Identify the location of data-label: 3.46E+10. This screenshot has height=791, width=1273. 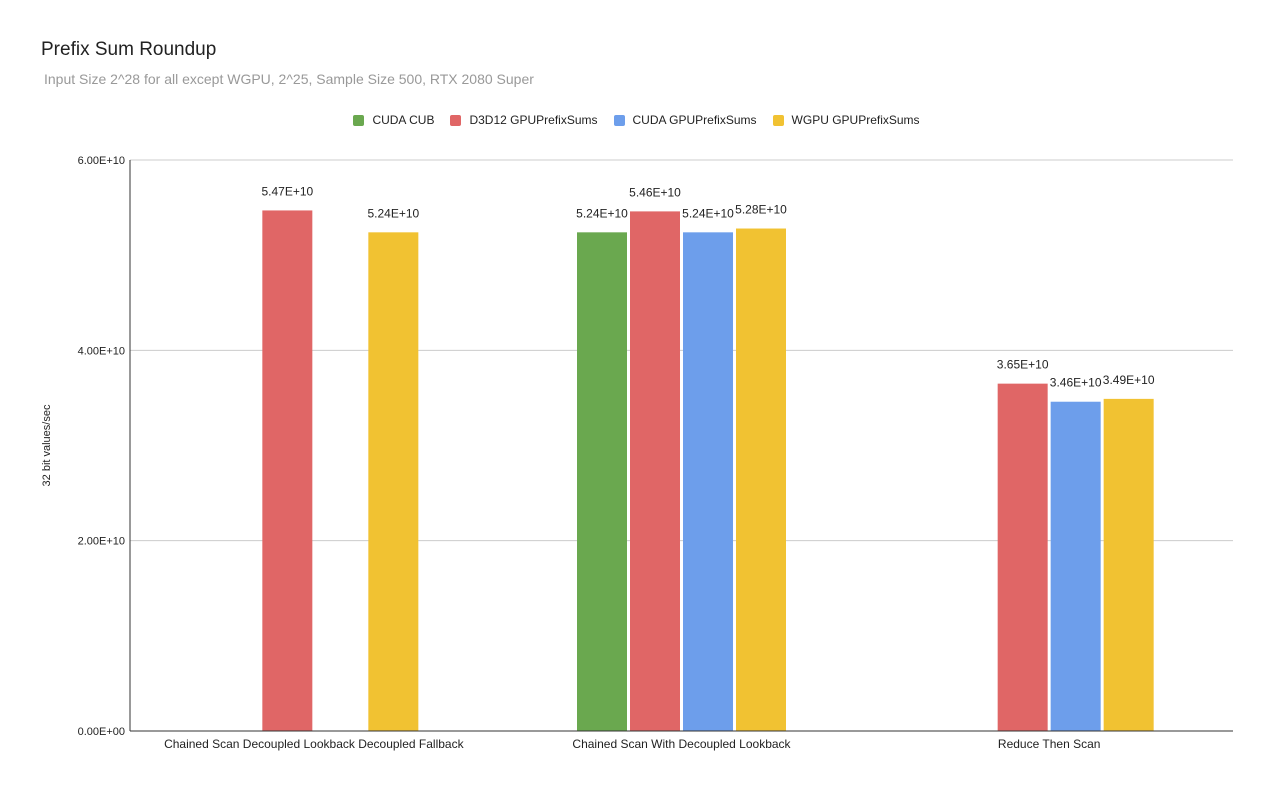
(1076, 383).